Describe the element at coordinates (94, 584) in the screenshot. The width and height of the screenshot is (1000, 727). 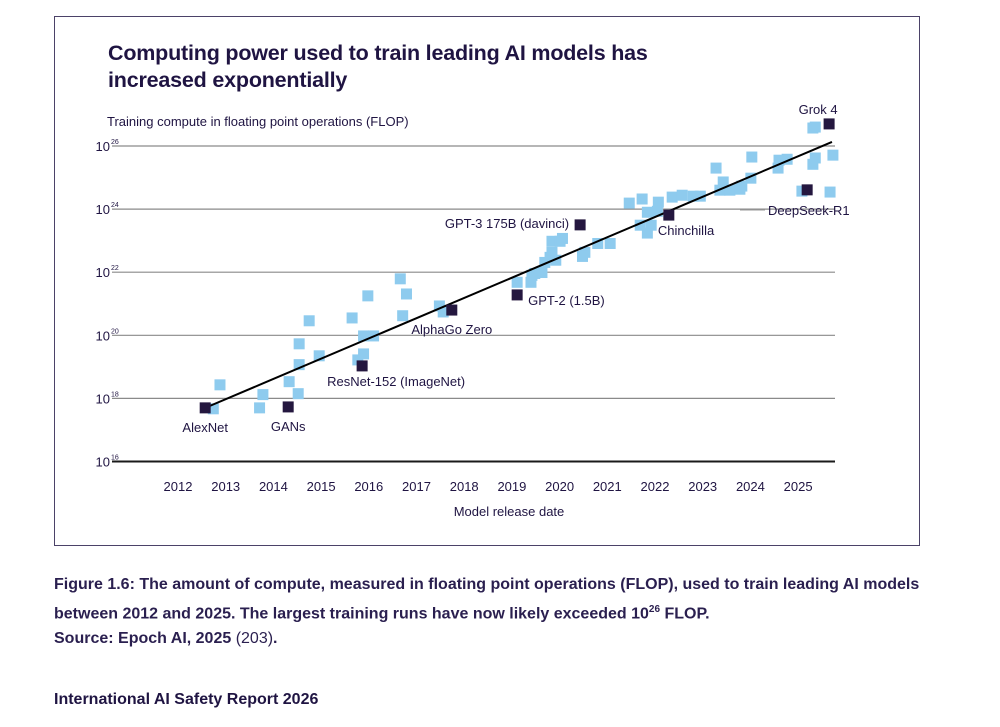
I see `caption-figure-label: Figure 1.6:` at that location.